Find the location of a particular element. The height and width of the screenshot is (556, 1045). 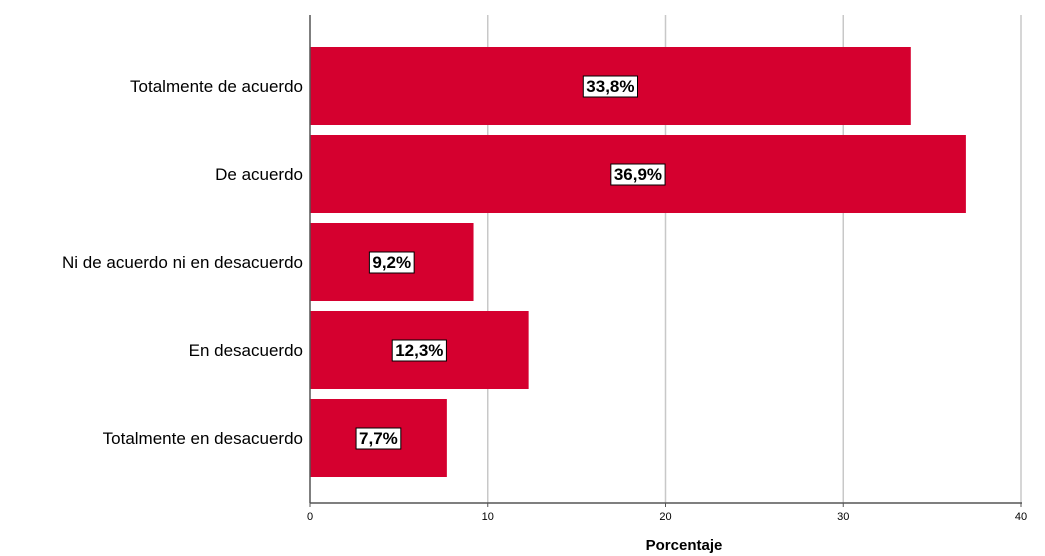

x-tick-label-20: 20 is located at coordinates (665, 517).